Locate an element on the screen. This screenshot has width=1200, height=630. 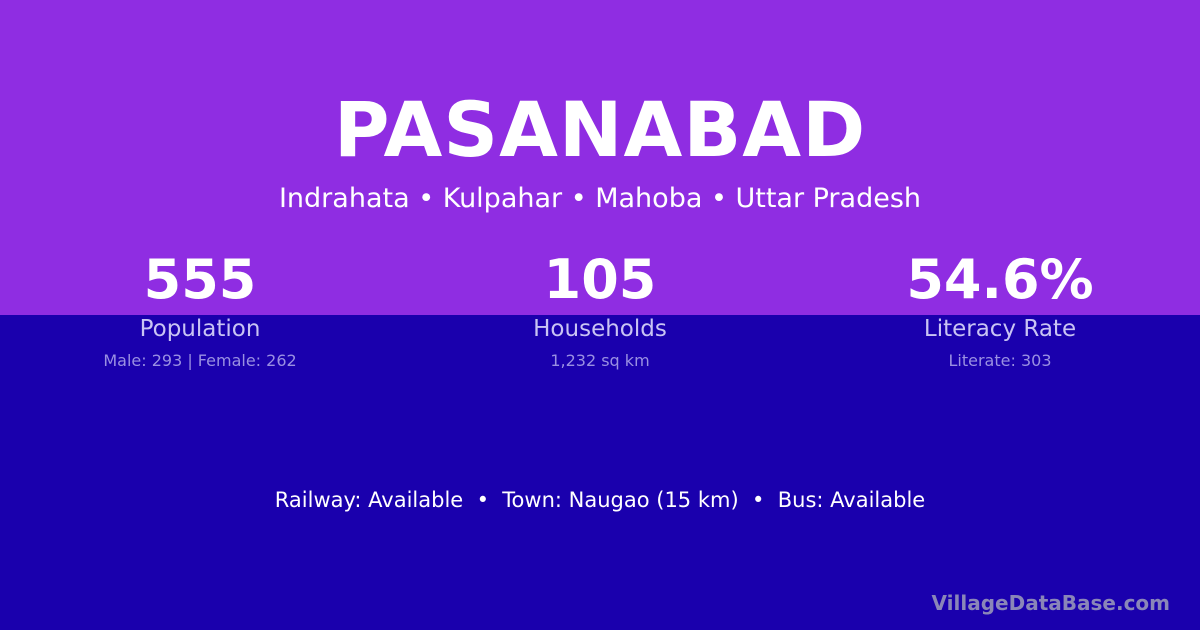
village-name: PASANABAD is located at coordinates (600, 129).